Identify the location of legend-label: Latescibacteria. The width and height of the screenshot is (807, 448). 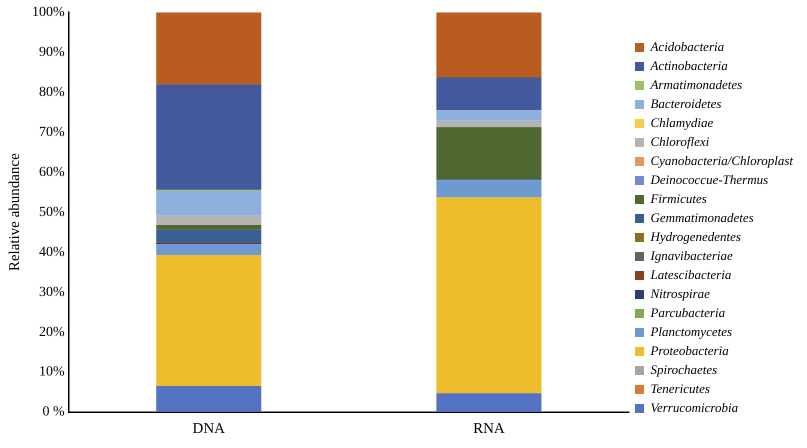
(690, 274).